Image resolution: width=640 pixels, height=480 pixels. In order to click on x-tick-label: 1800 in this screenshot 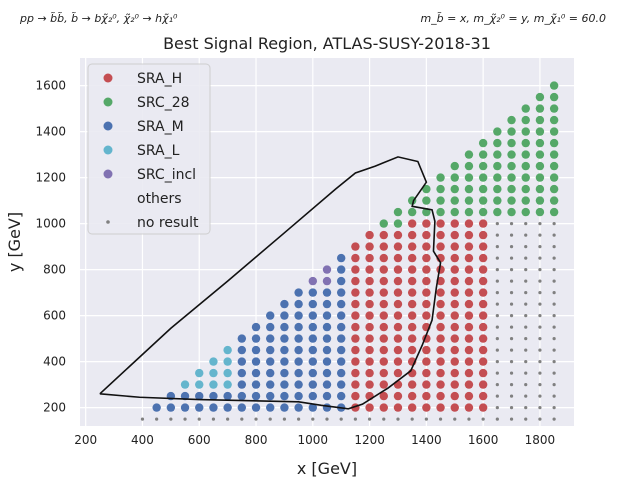, I will do `click(540, 440)`.